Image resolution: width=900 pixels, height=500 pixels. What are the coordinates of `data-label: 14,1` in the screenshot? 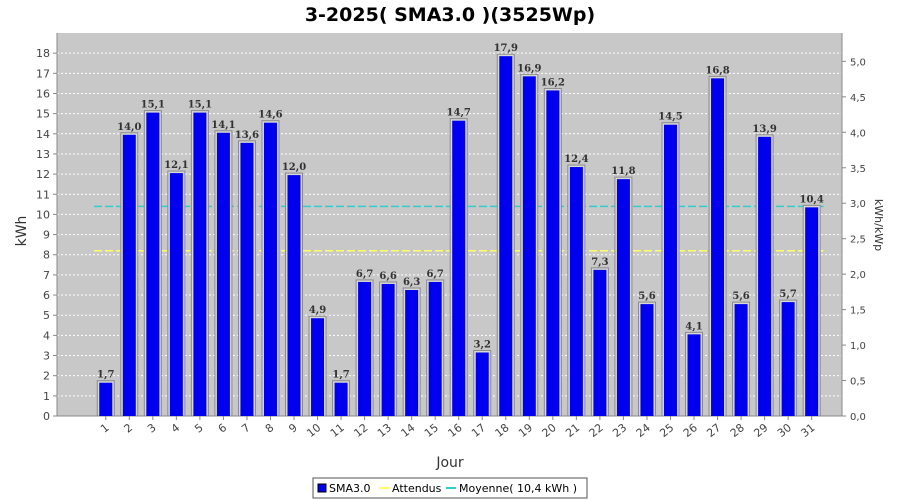 It's located at (223, 125).